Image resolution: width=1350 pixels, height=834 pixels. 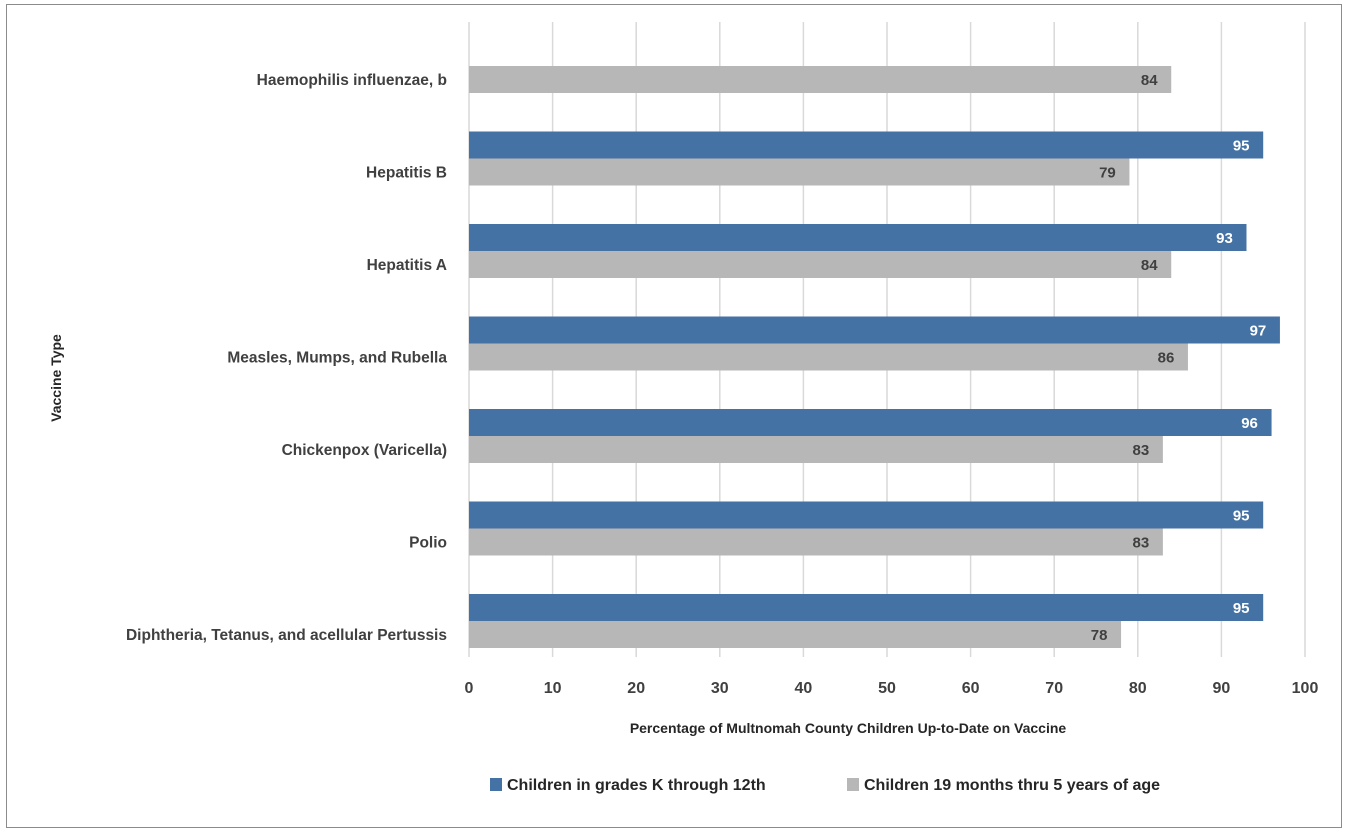 I want to click on x-tick-label: 40, so click(x=804, y=688).